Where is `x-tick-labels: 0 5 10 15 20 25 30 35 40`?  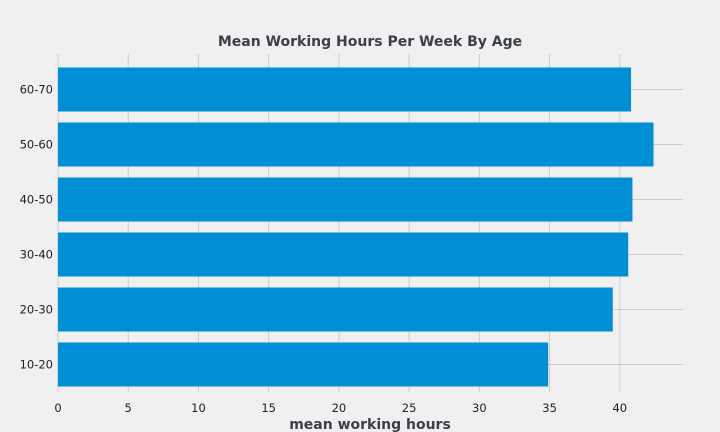
x-tick-labels: 0 5 10 15 20 25 30 35 40 is located at coordinates (340, 408).